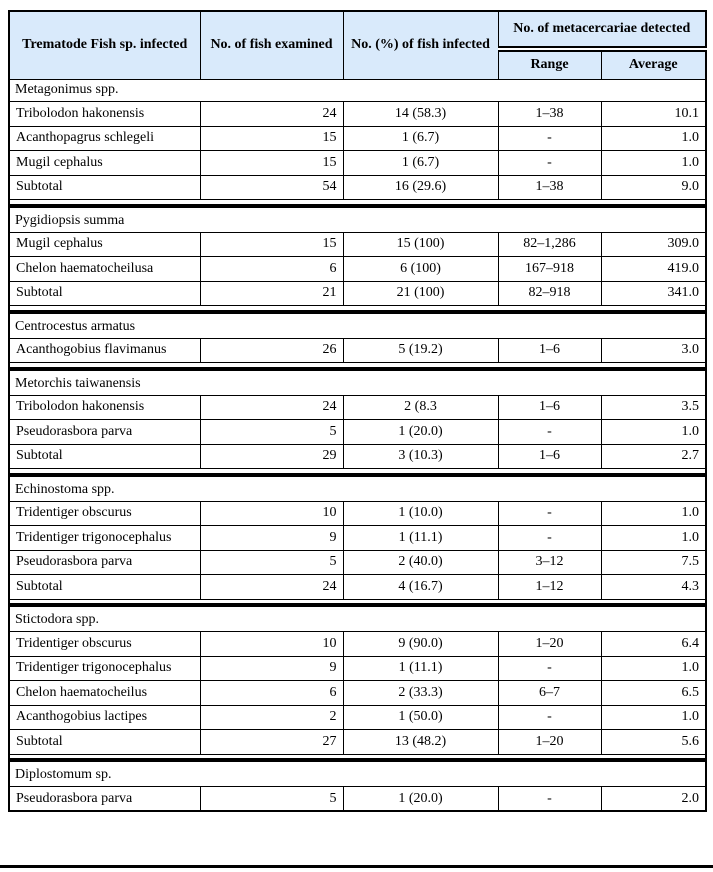 Image resolution: width=713 pixels, height=872 pixels. I want to click on section-row: Metorchis taiwanensis, so click(357, 384).